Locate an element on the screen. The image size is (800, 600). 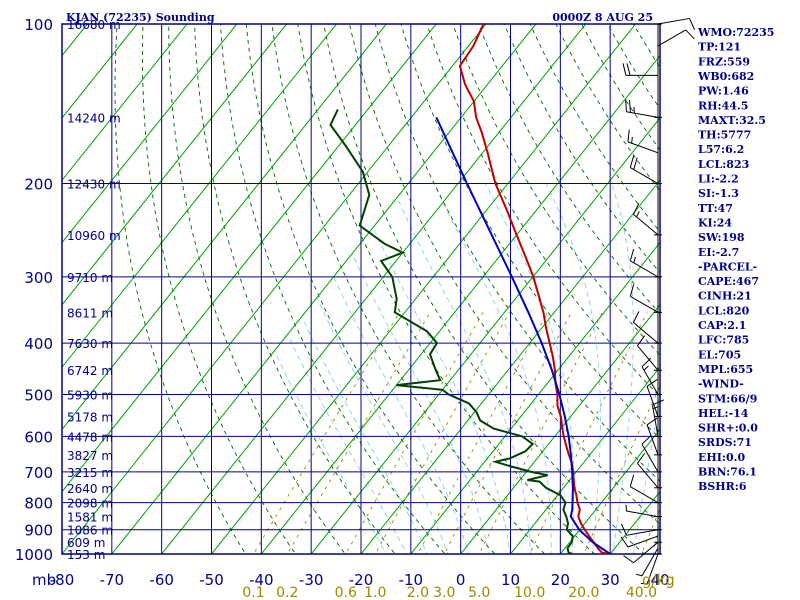
temperature-tick-label: 10 is located at coordinates (510, 580).